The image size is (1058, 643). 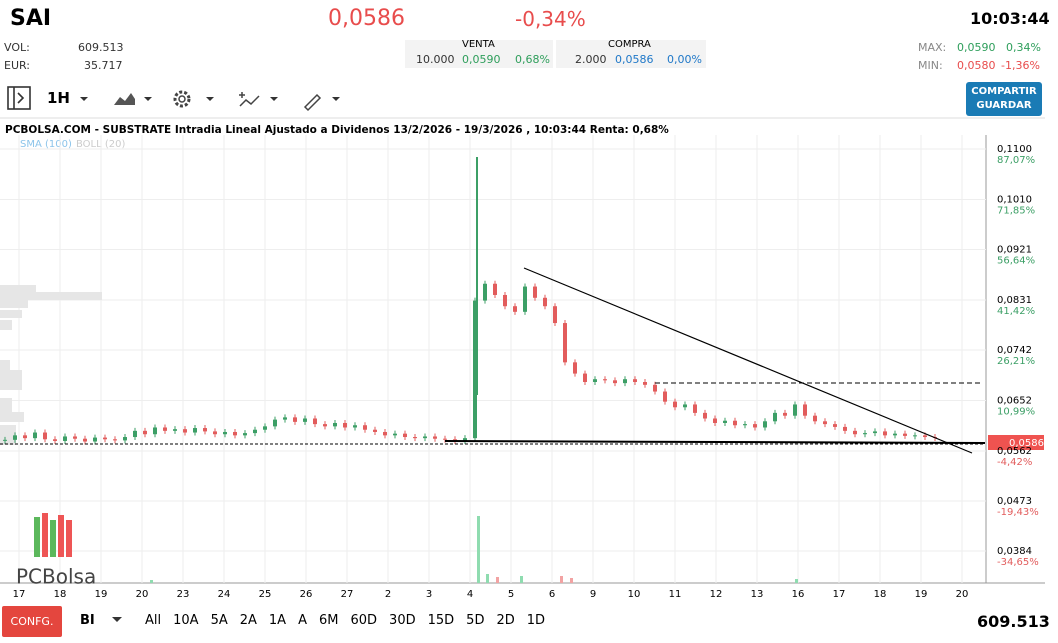 I want to click on period-button: All, so click(x=153, y=620).